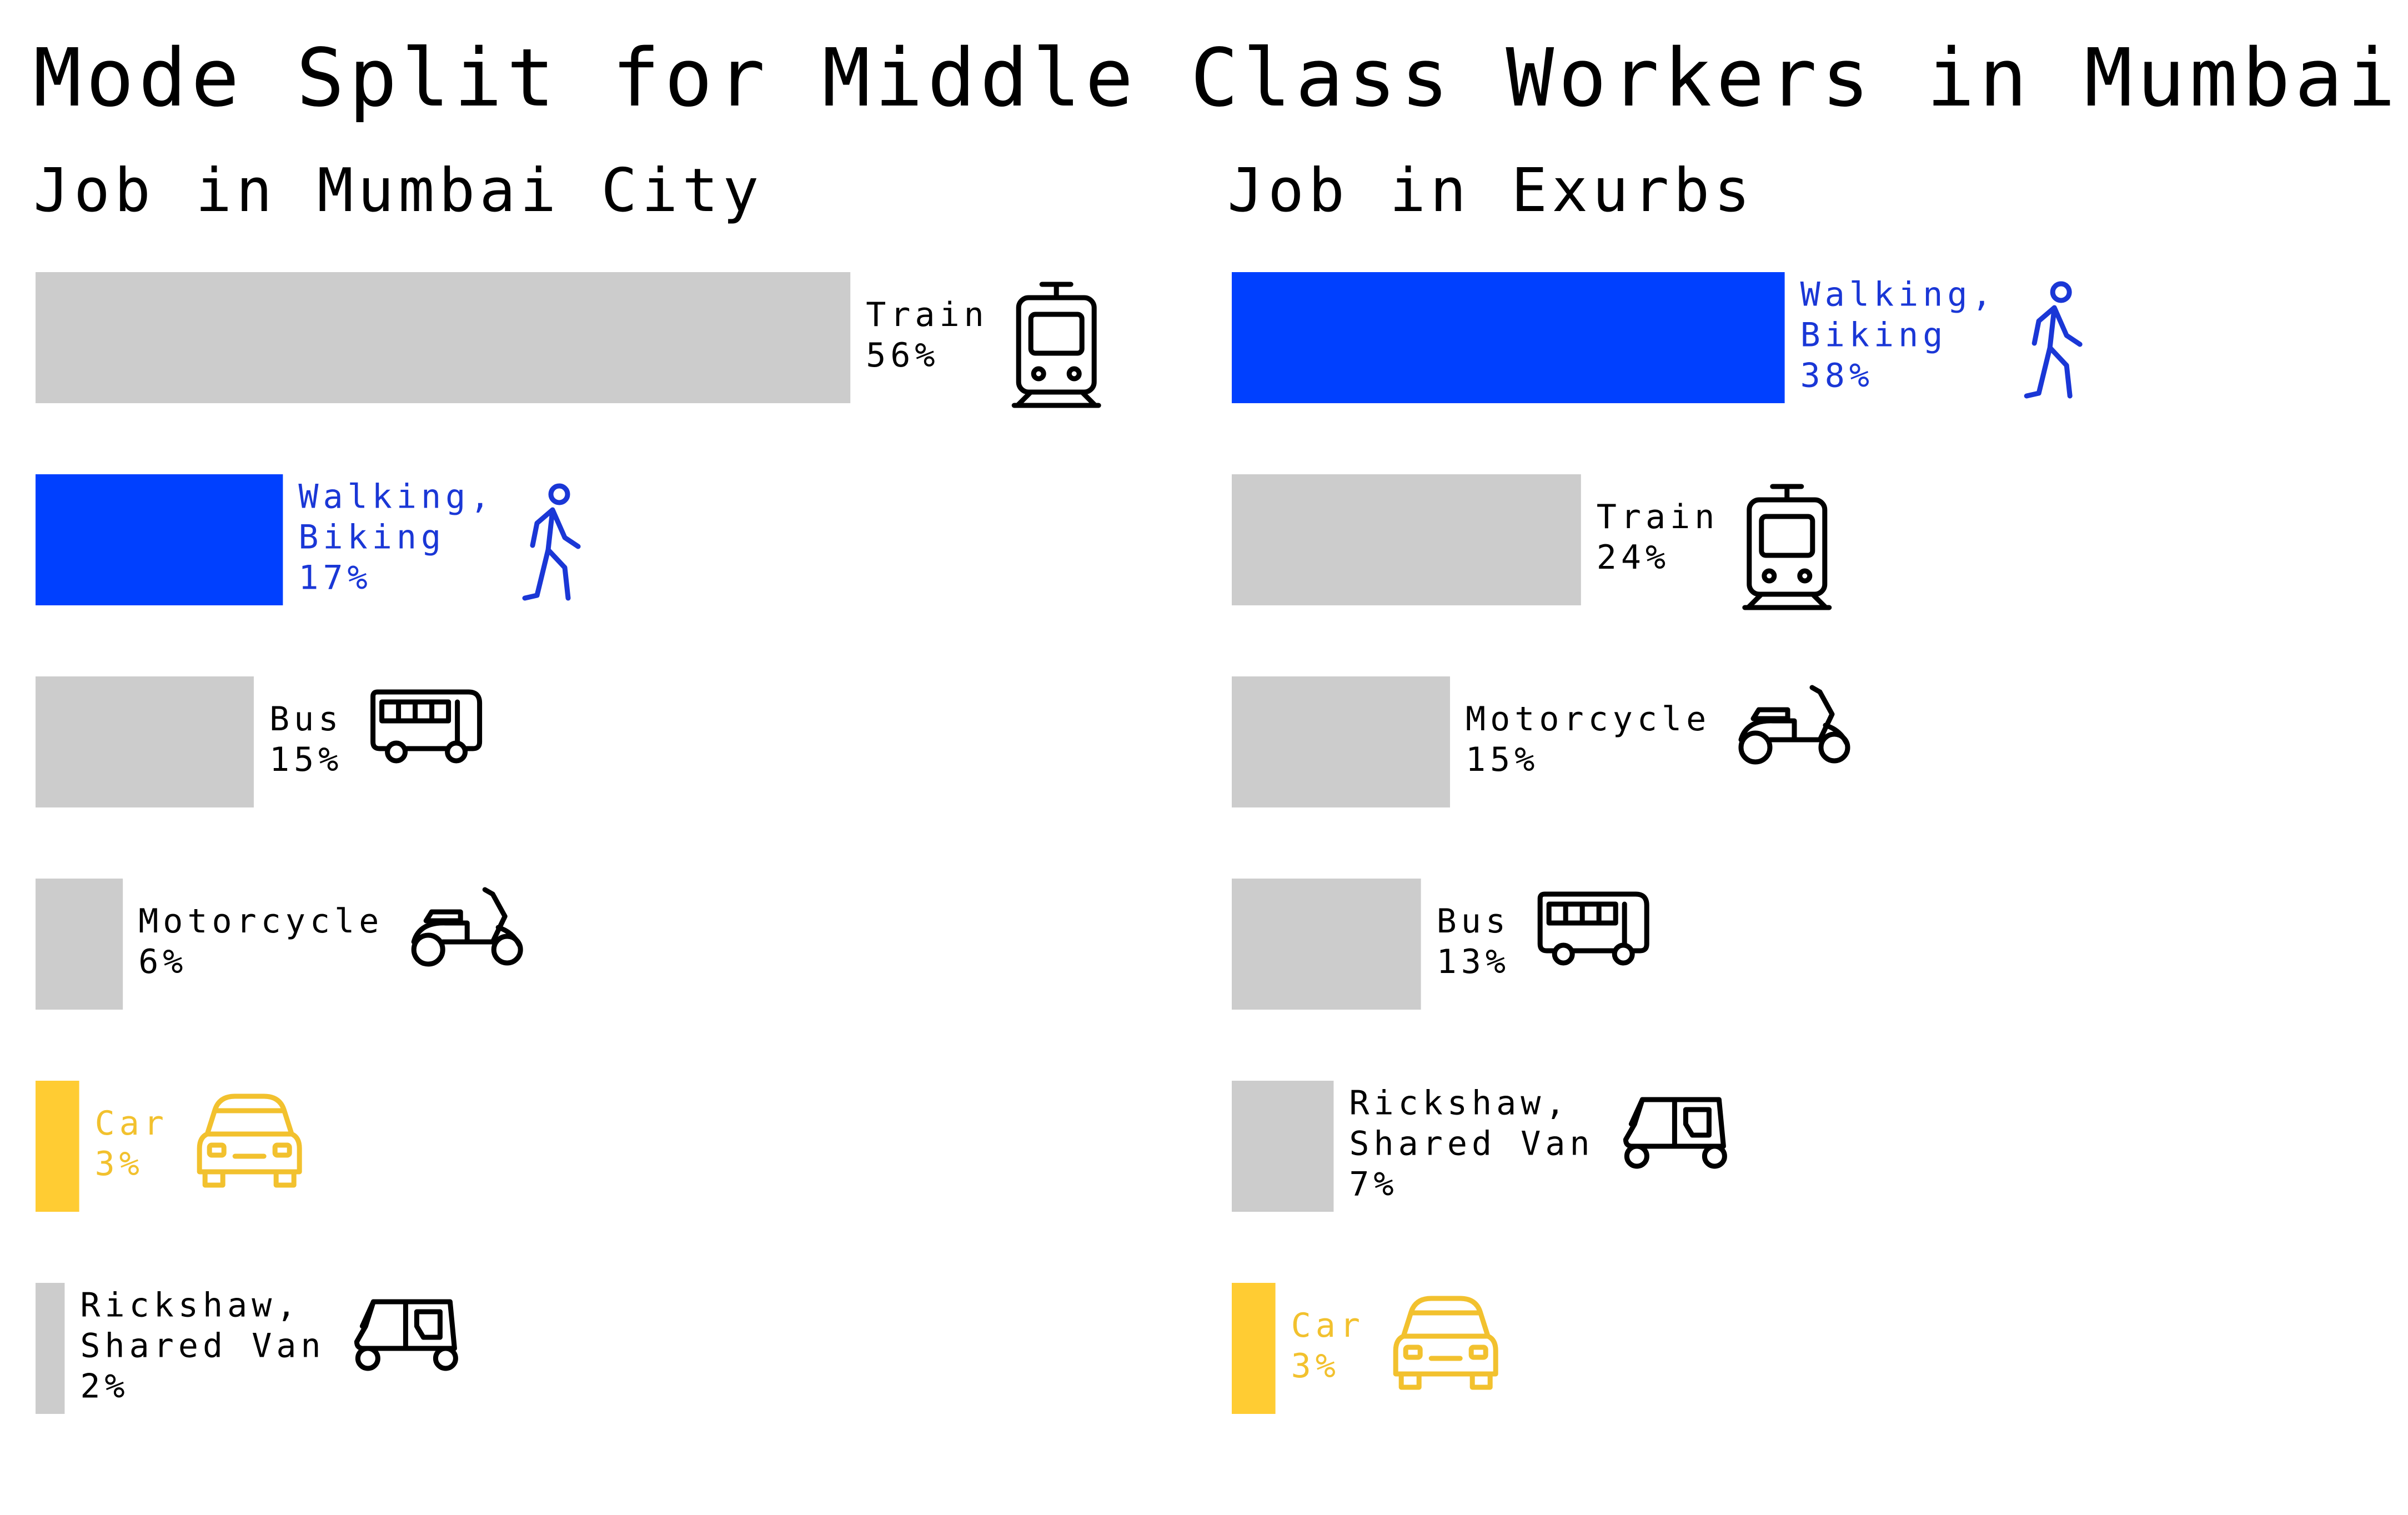 Image resolution: width=2408 pixels, height=1515 pixels. Describe the element at coordinates (1837, 376) in the screenshot. I see `bar-value-label-walking-biking: 38%` at that location.